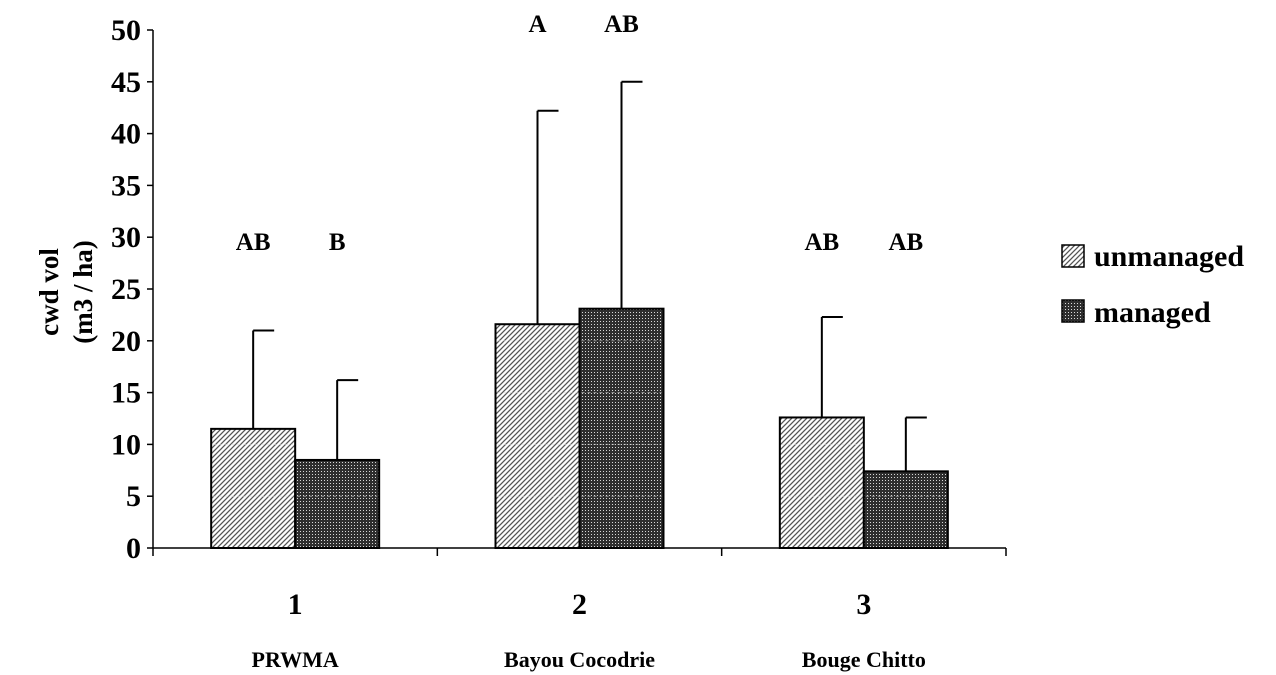  What do you see at coordinates (1152, 284) in the screenshot?
I see `legend: unmanaged managed` at bounding box center [1152, 284].